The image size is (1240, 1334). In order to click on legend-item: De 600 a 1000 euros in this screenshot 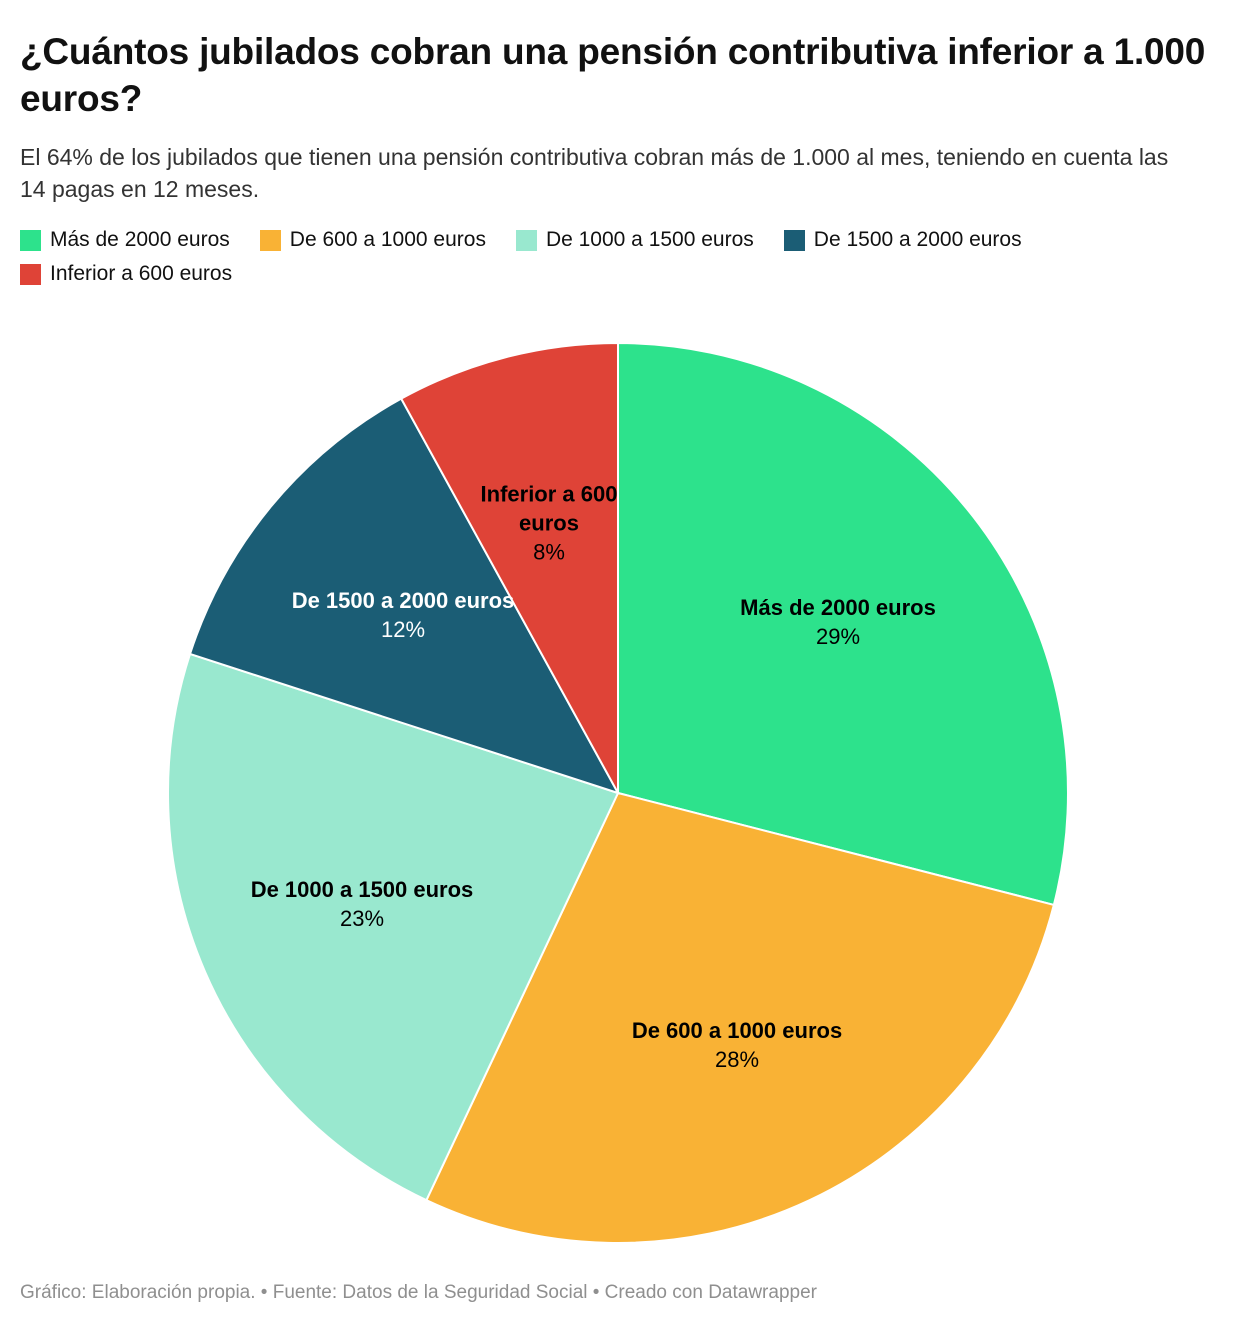, I will do `click(372, 240)`.